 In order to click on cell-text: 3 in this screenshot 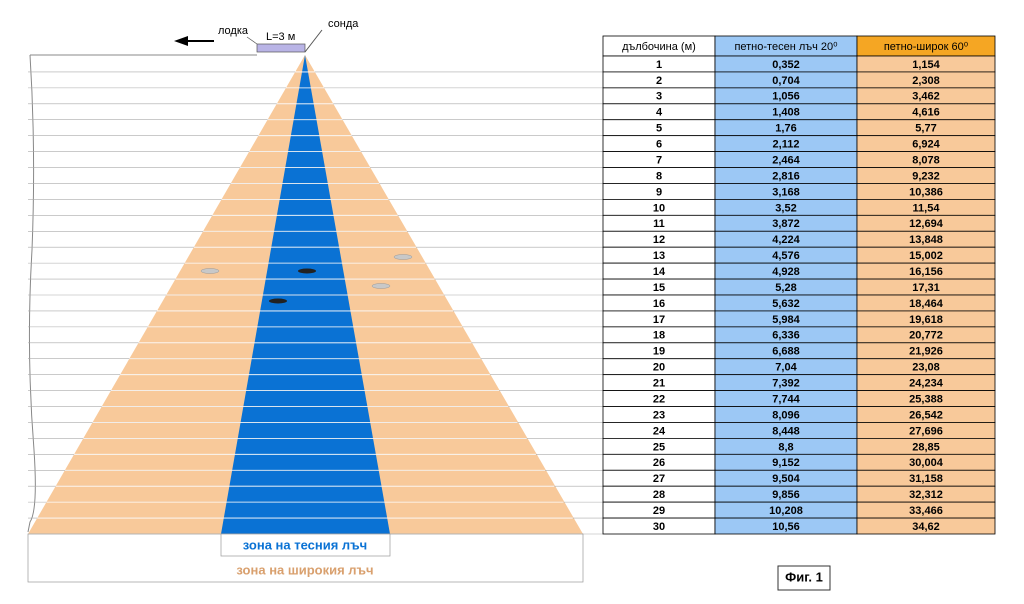, I will do `click(659, 97)`.